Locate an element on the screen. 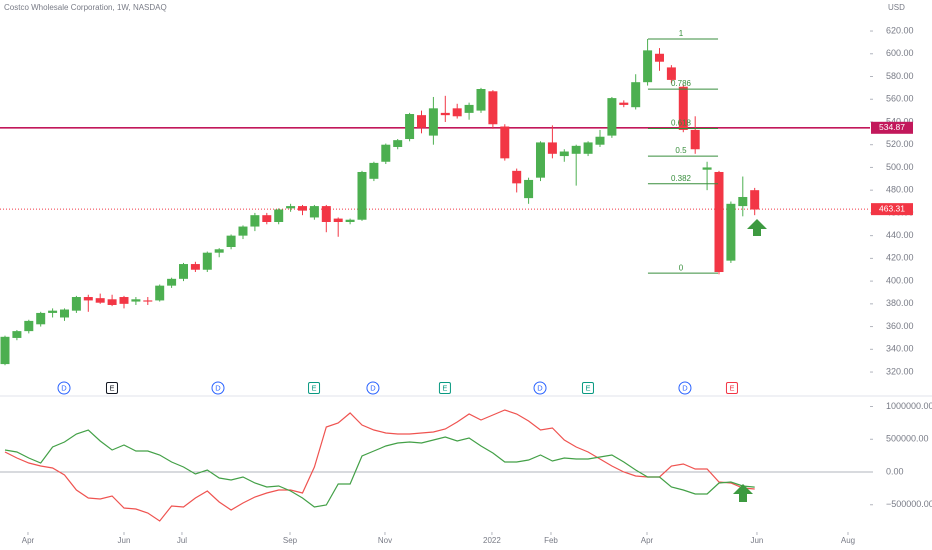  currency-label: USD is located at coordinates (896, 7).